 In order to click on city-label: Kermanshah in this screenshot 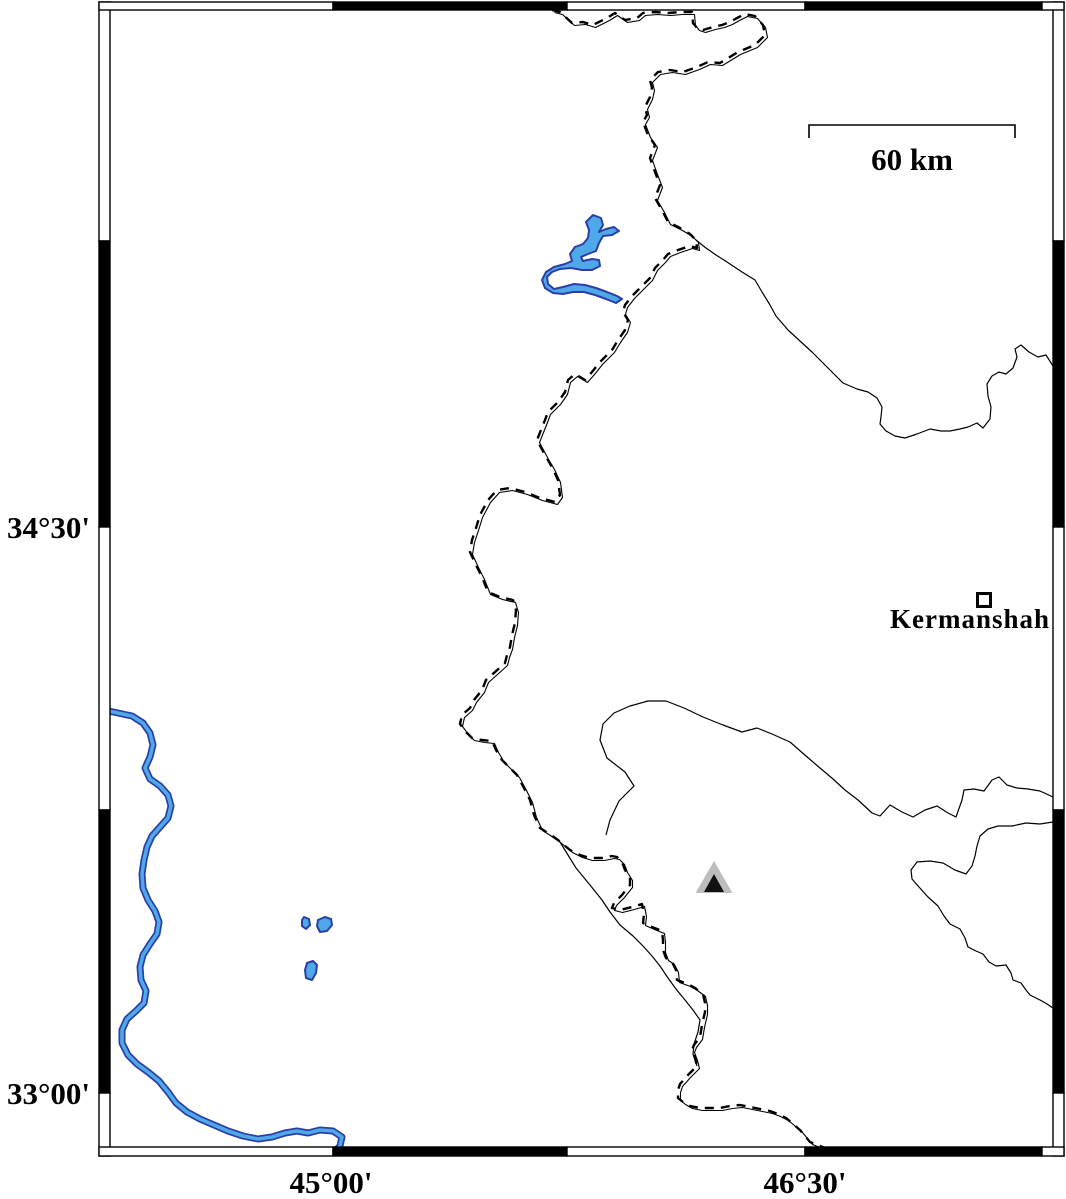, I will do `click(970, 619)`.